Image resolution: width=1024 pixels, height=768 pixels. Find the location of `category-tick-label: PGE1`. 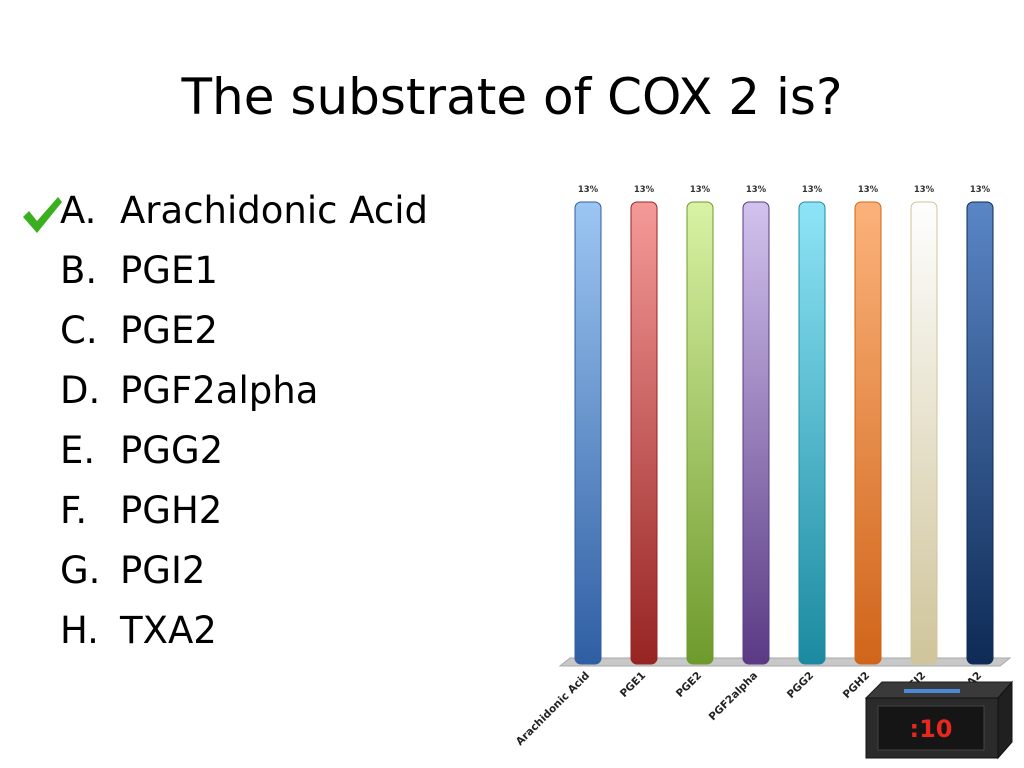

category-tick-label: PGE1 is located at coordinates (633, 685).